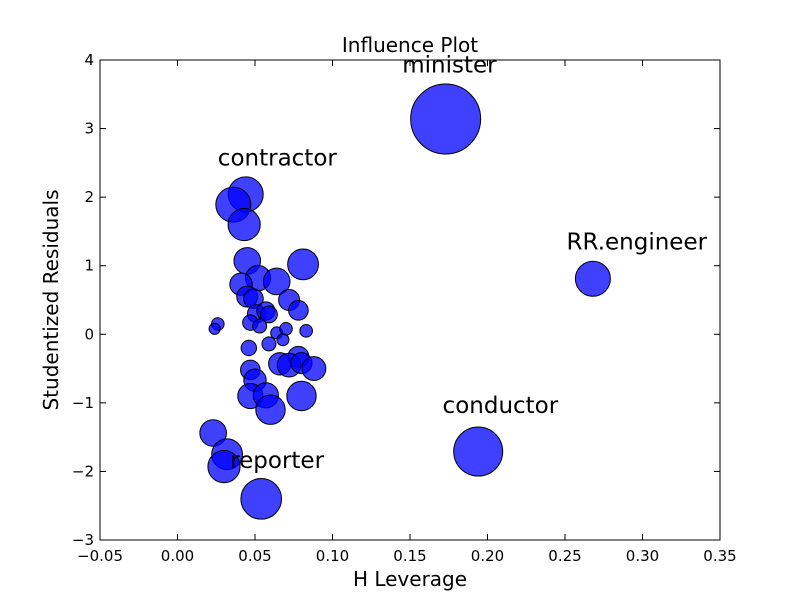  Describe the element at coordinates (100, 556) in the screenshot. I see `x-tick-label: −0.05` at that location.